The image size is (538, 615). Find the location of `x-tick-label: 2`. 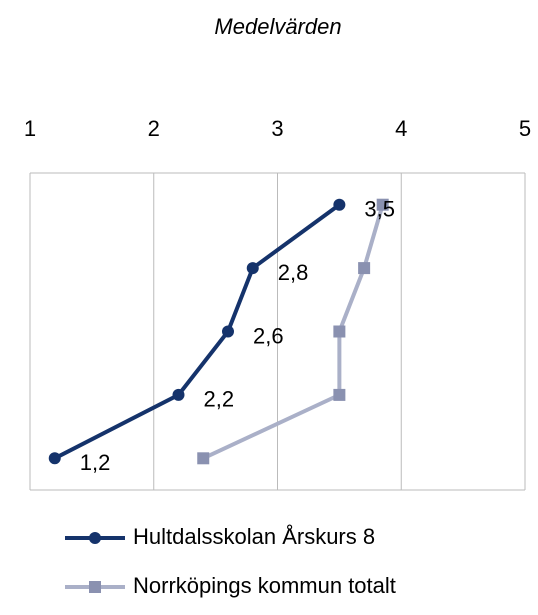

x-tick-label: 2 is located at coordinates (154, 128).